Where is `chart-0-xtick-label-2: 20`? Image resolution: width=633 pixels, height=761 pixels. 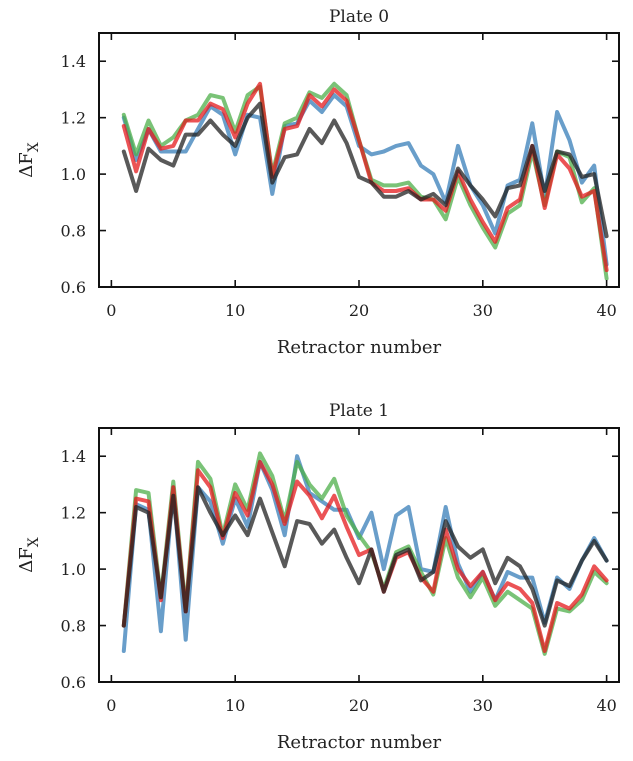
chart-0-xtick-label-2: 20 is located at coordinates (359, 310).